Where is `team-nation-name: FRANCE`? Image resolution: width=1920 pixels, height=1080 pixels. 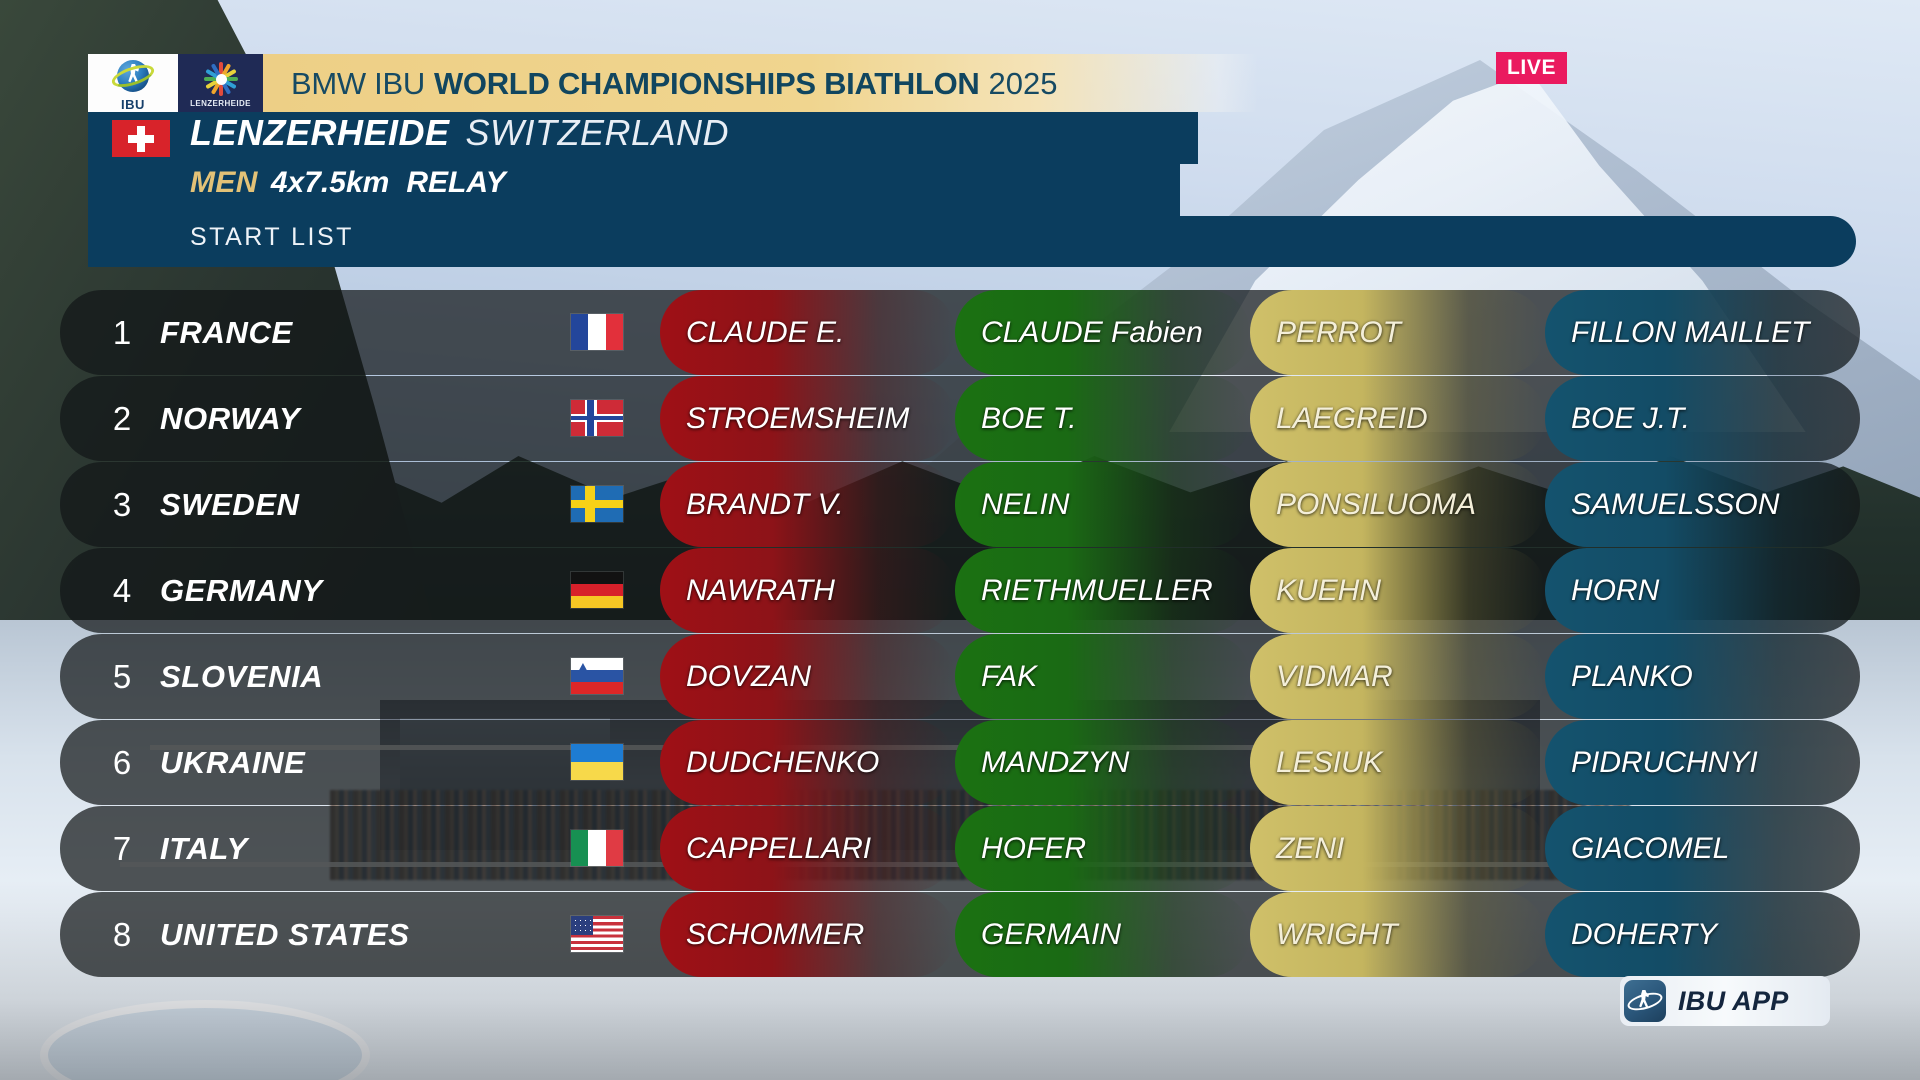 team-nation-name: FRANCE is located at coordinates (226, 332).